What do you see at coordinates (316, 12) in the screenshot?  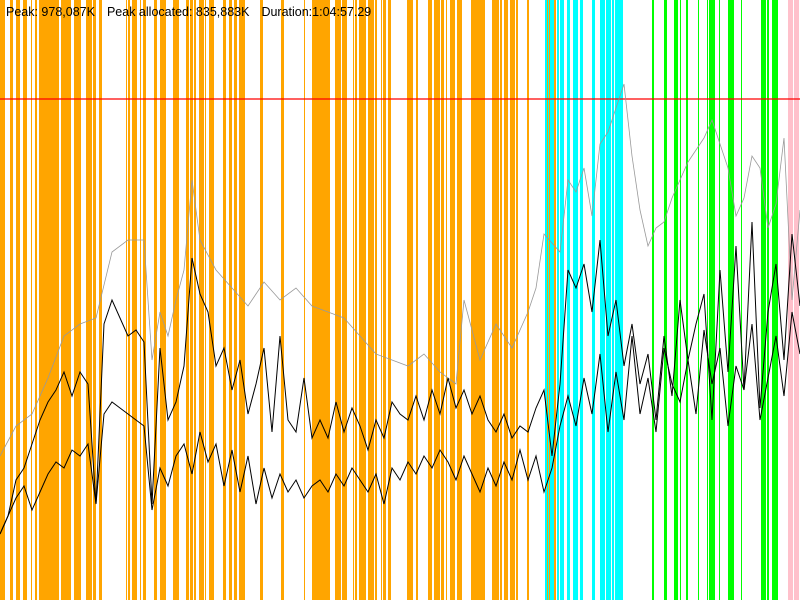 I see `duration-label: Duration:1:04:57.29` at bounding box center [316, 12].